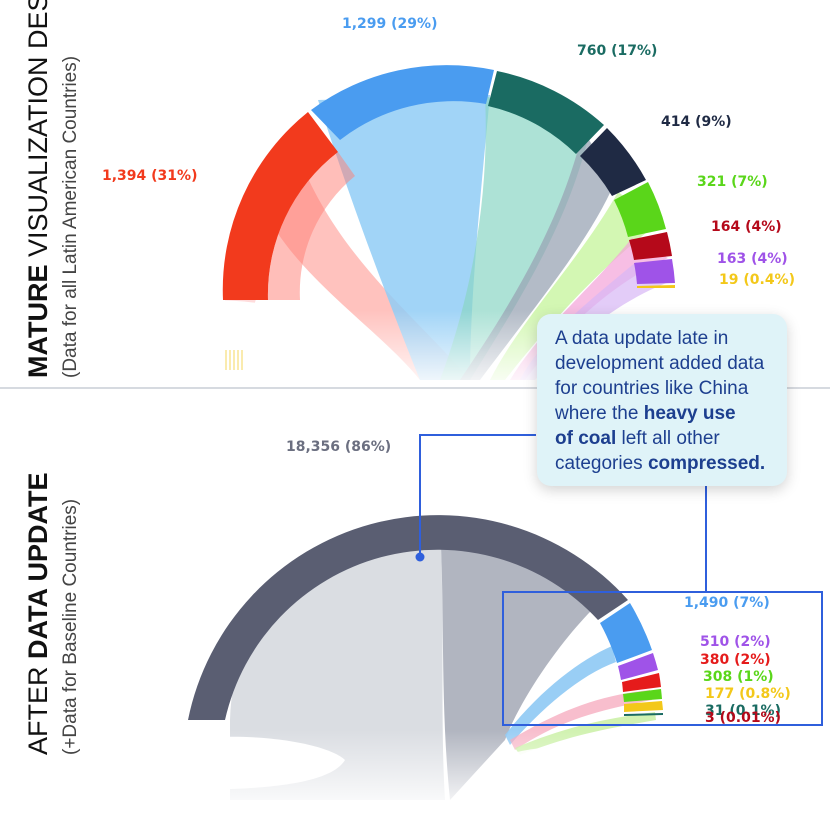 Image resolution: width=830 pixels, height=814 pixels. I want to click on top-arc-yellow, so click(656, 286).